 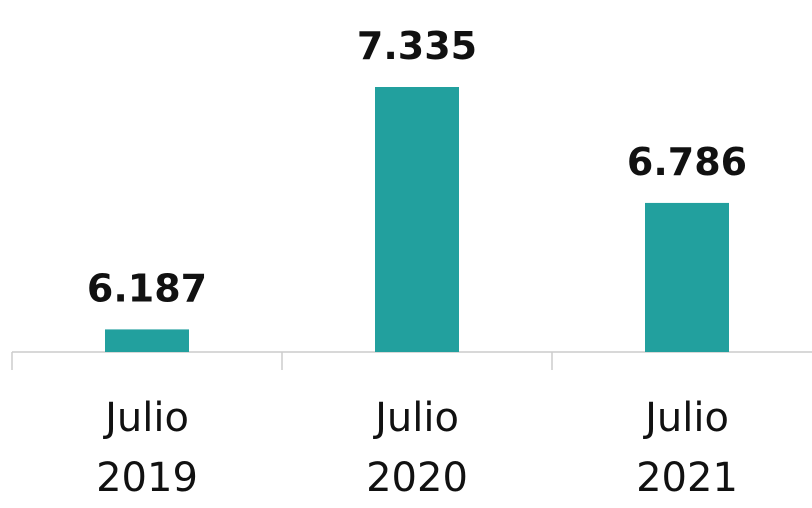 I want to click on x-tick-label: Julio 2019, so click(x=147, y=448).